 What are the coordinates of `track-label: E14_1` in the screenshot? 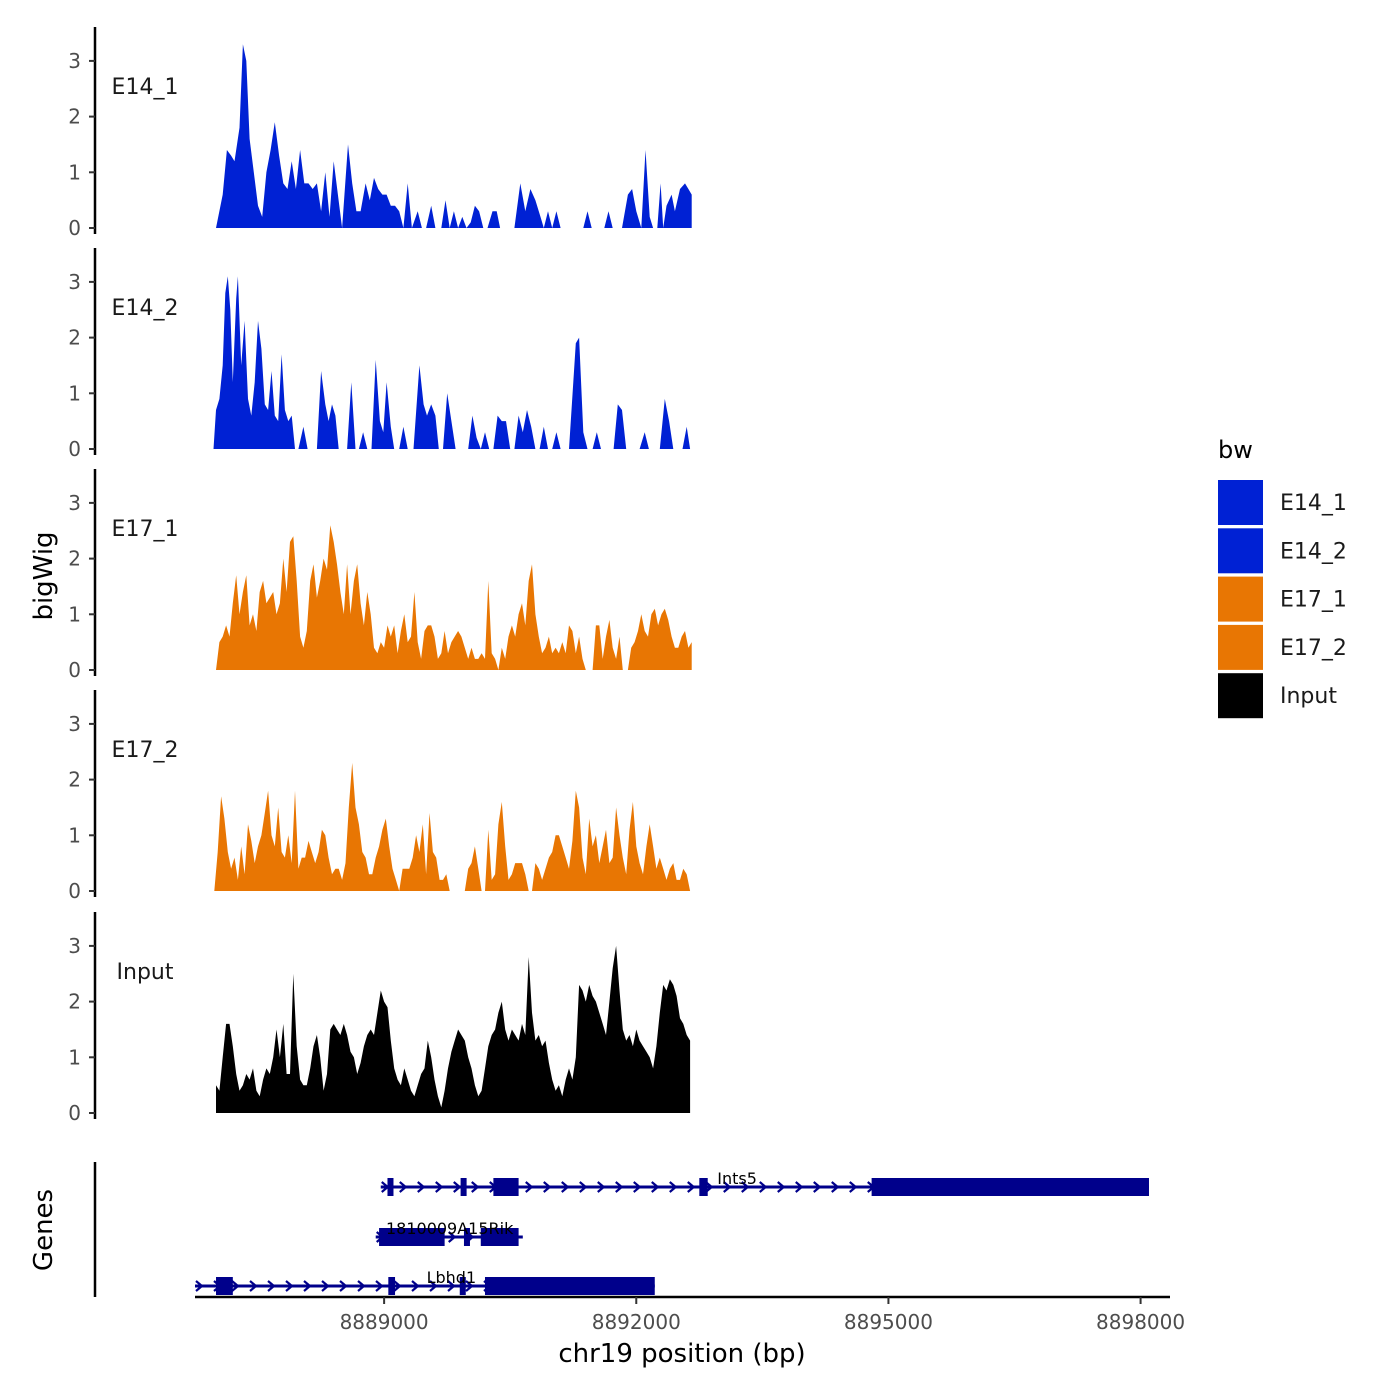 It's located at (145, 87).